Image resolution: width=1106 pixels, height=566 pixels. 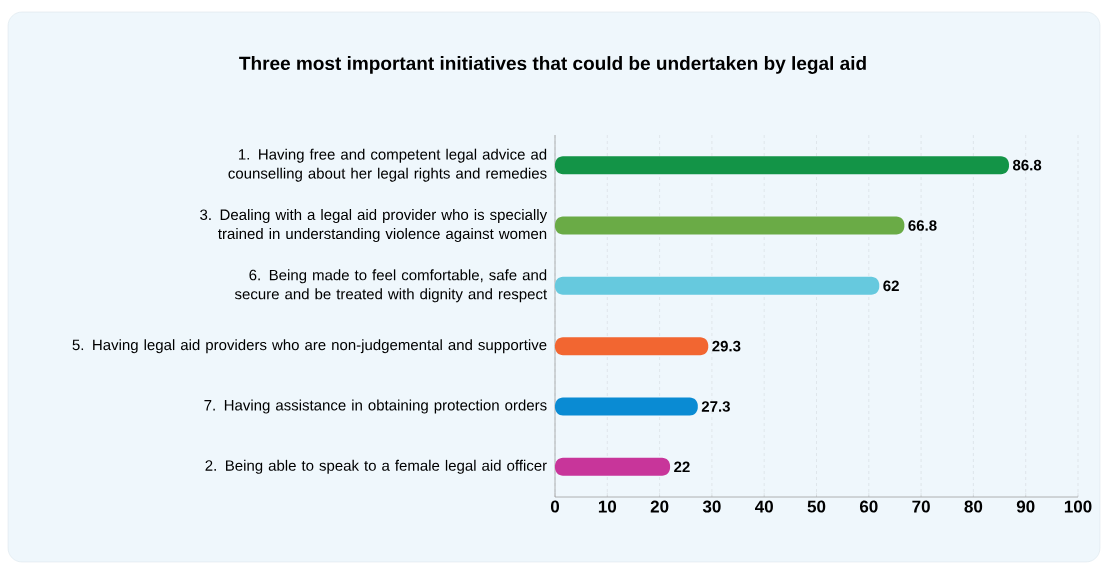 I want to click on x-tick-label: 30, so click(x=711, y=506).